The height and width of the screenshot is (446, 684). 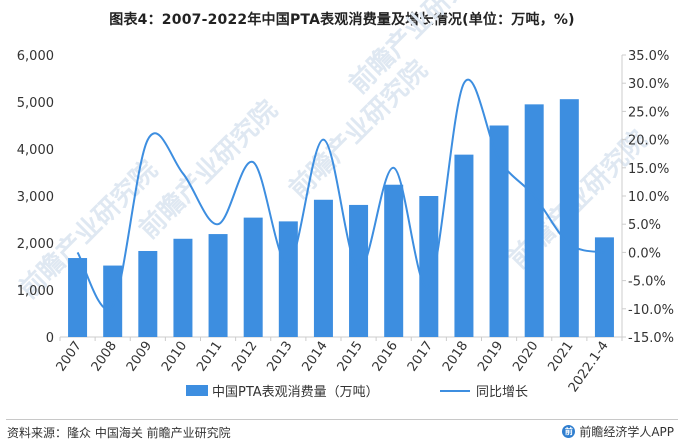 What do you see at coordinates (119, 433) in the screenshot?
I see `source-note: 资料来源：隆众 中国海关 前瞻产业研究院` at bounding box center [119, 433].